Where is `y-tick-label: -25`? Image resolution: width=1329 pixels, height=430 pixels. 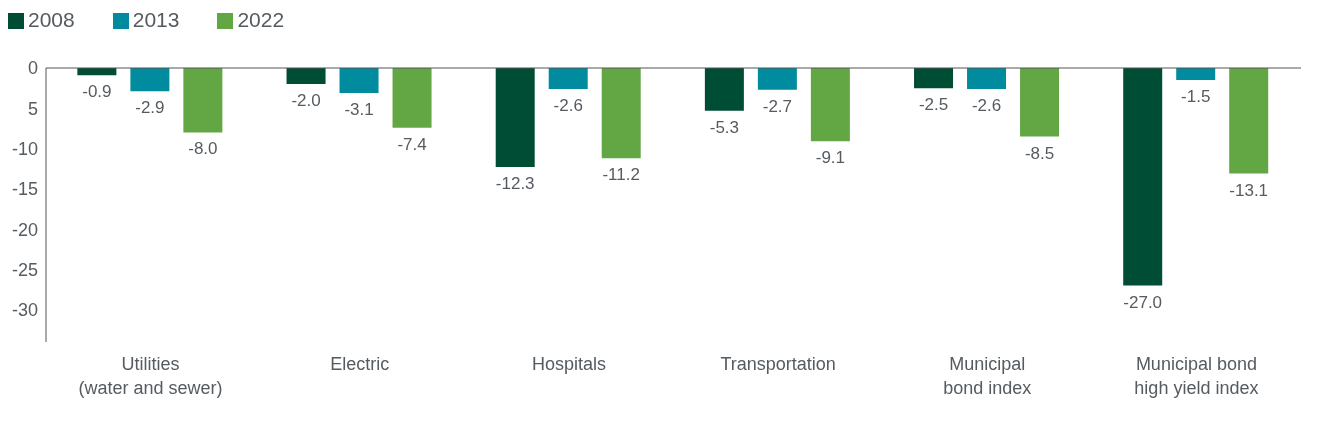 y-tick-label: -25 is located at coordinates (24, 269).